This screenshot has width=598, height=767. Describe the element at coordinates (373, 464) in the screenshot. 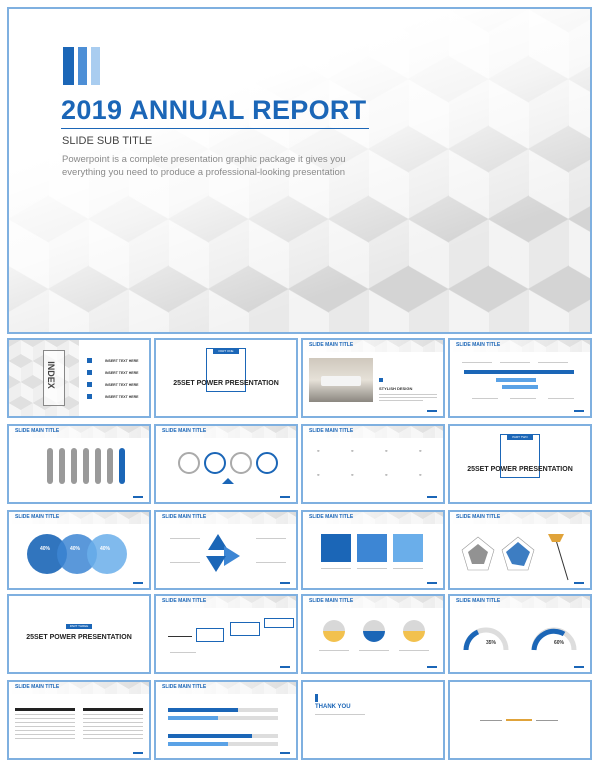

I see `thumb-icons: SLIDE MAIN TITLE ◦ ◦ ◦ ◦ ◦ ◦ ◦ ◦` at that location.